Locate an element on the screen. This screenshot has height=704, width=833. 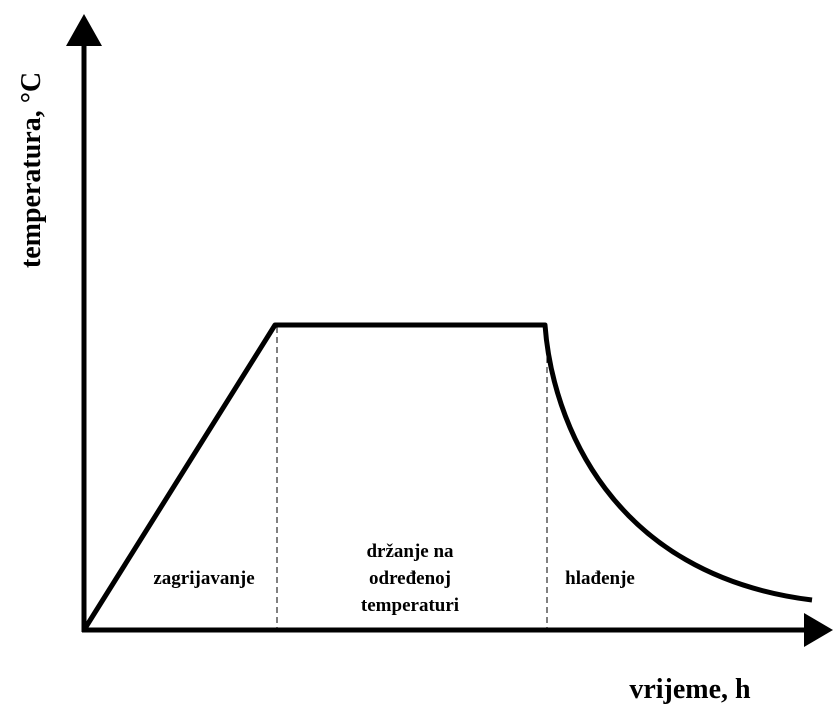
phase-label: hlađenje is located at coordinates (600, 578).